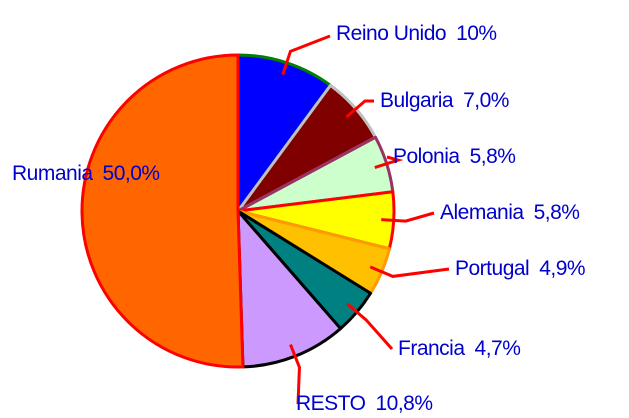  Describe the element at coordinates (492, 268) in the screenshot. I see `category-name: Portugal` at that location.